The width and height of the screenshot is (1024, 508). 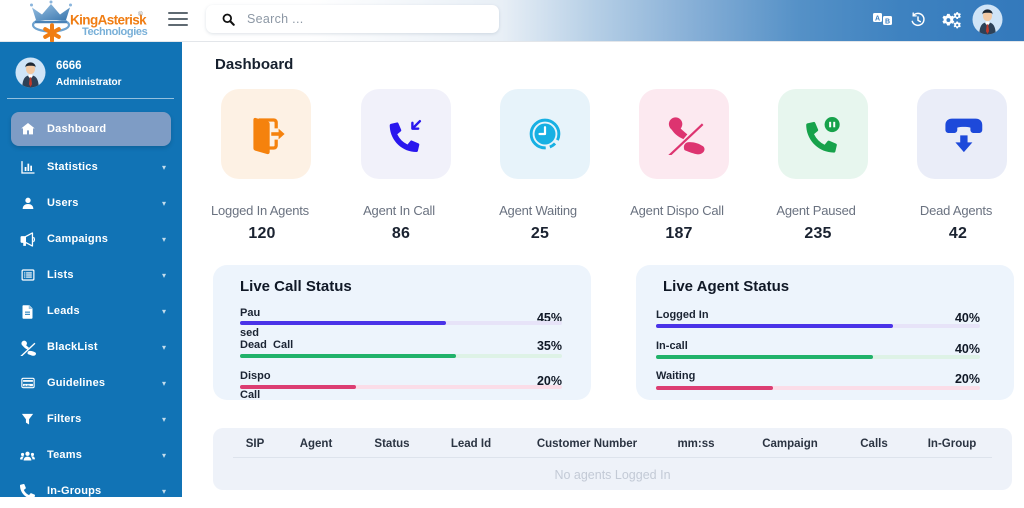 What do you see at coordinates (108, 20) in the screenshot?
I see `svg-text: KingAsterisk` at bounding box center [108, 20].